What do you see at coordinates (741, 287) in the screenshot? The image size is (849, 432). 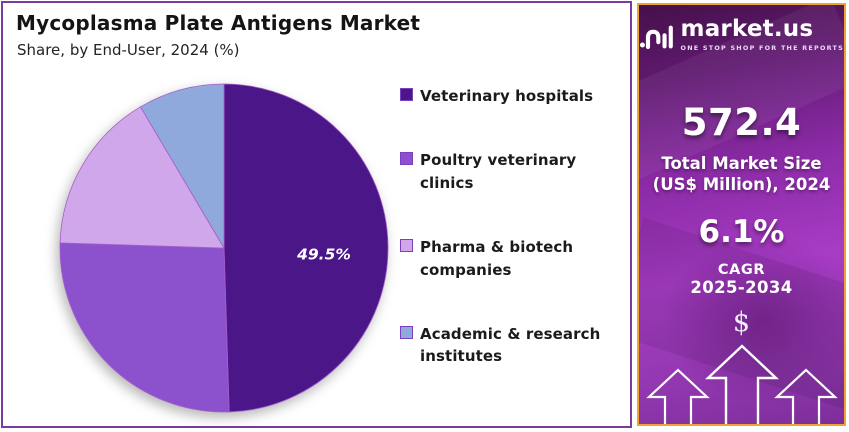 I see `cagr-period: 2025-2034` at bounding box center [741, 287].